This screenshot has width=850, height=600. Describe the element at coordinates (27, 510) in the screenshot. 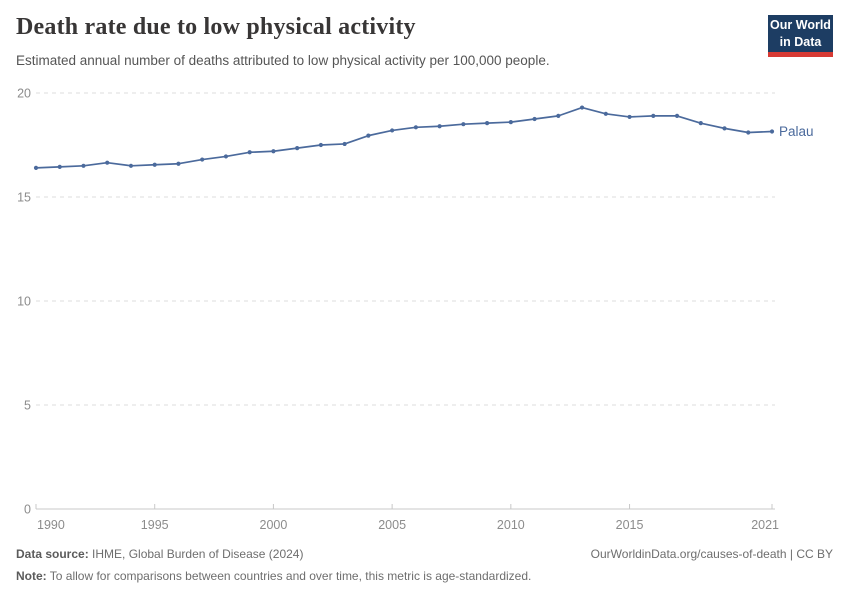

I see `y-tick-label: 0` at that location.